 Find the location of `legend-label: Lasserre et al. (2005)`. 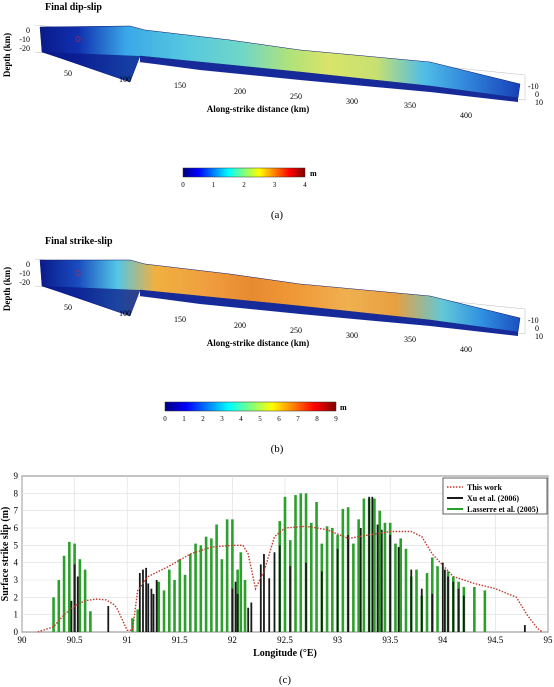

legend-label: Lasserre et al. (2005) is located at coordinates (503, 509).